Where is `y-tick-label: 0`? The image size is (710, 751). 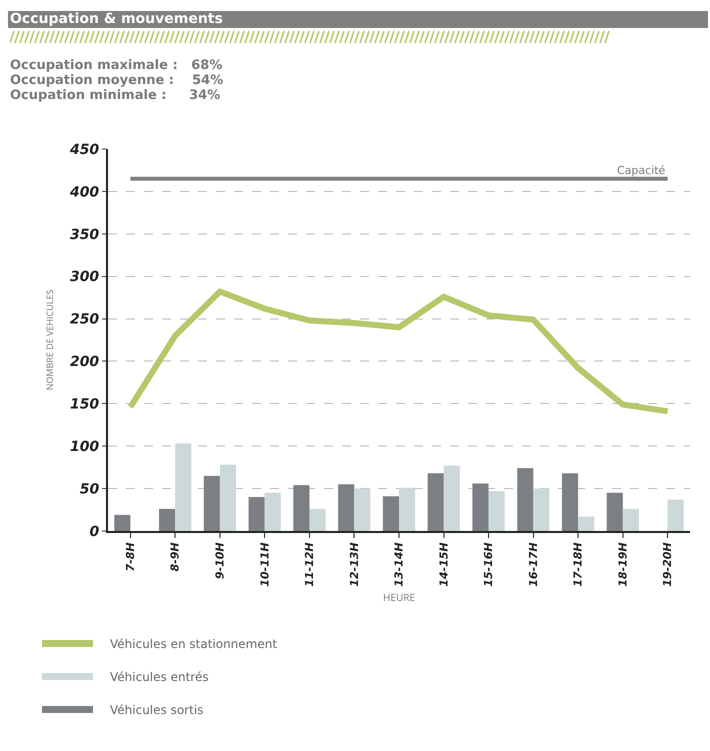 y-tick-label: 0 is located at coordinates (94, 532).